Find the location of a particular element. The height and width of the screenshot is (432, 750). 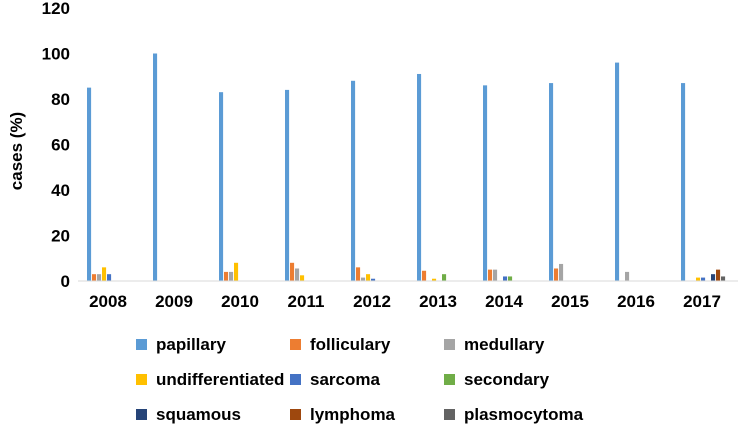

legend-label-plasmocytoma: plasmocytoma is located at coordinates (524, 414).